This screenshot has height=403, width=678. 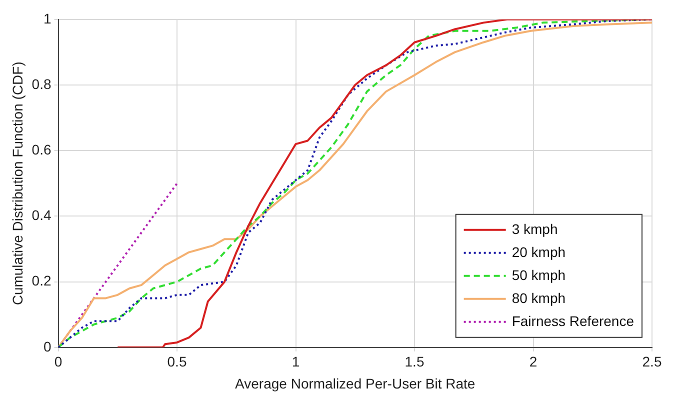 What do you see at coordinates (652, 362) in the screenshot?
I see `x-tick-label: 2.5` at bounding box center [652, 362].